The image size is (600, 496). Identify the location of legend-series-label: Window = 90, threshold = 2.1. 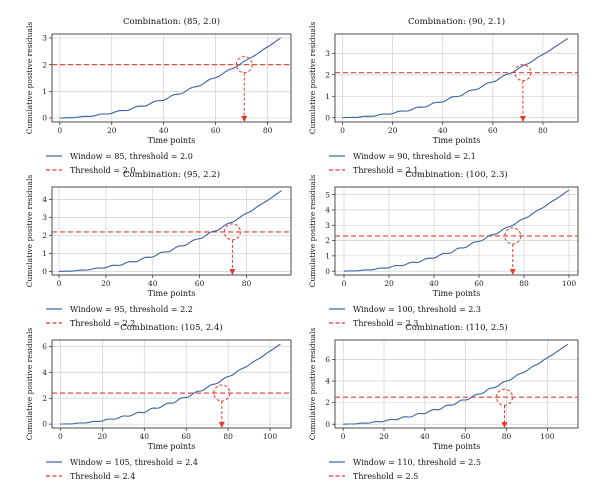
(414, 156).